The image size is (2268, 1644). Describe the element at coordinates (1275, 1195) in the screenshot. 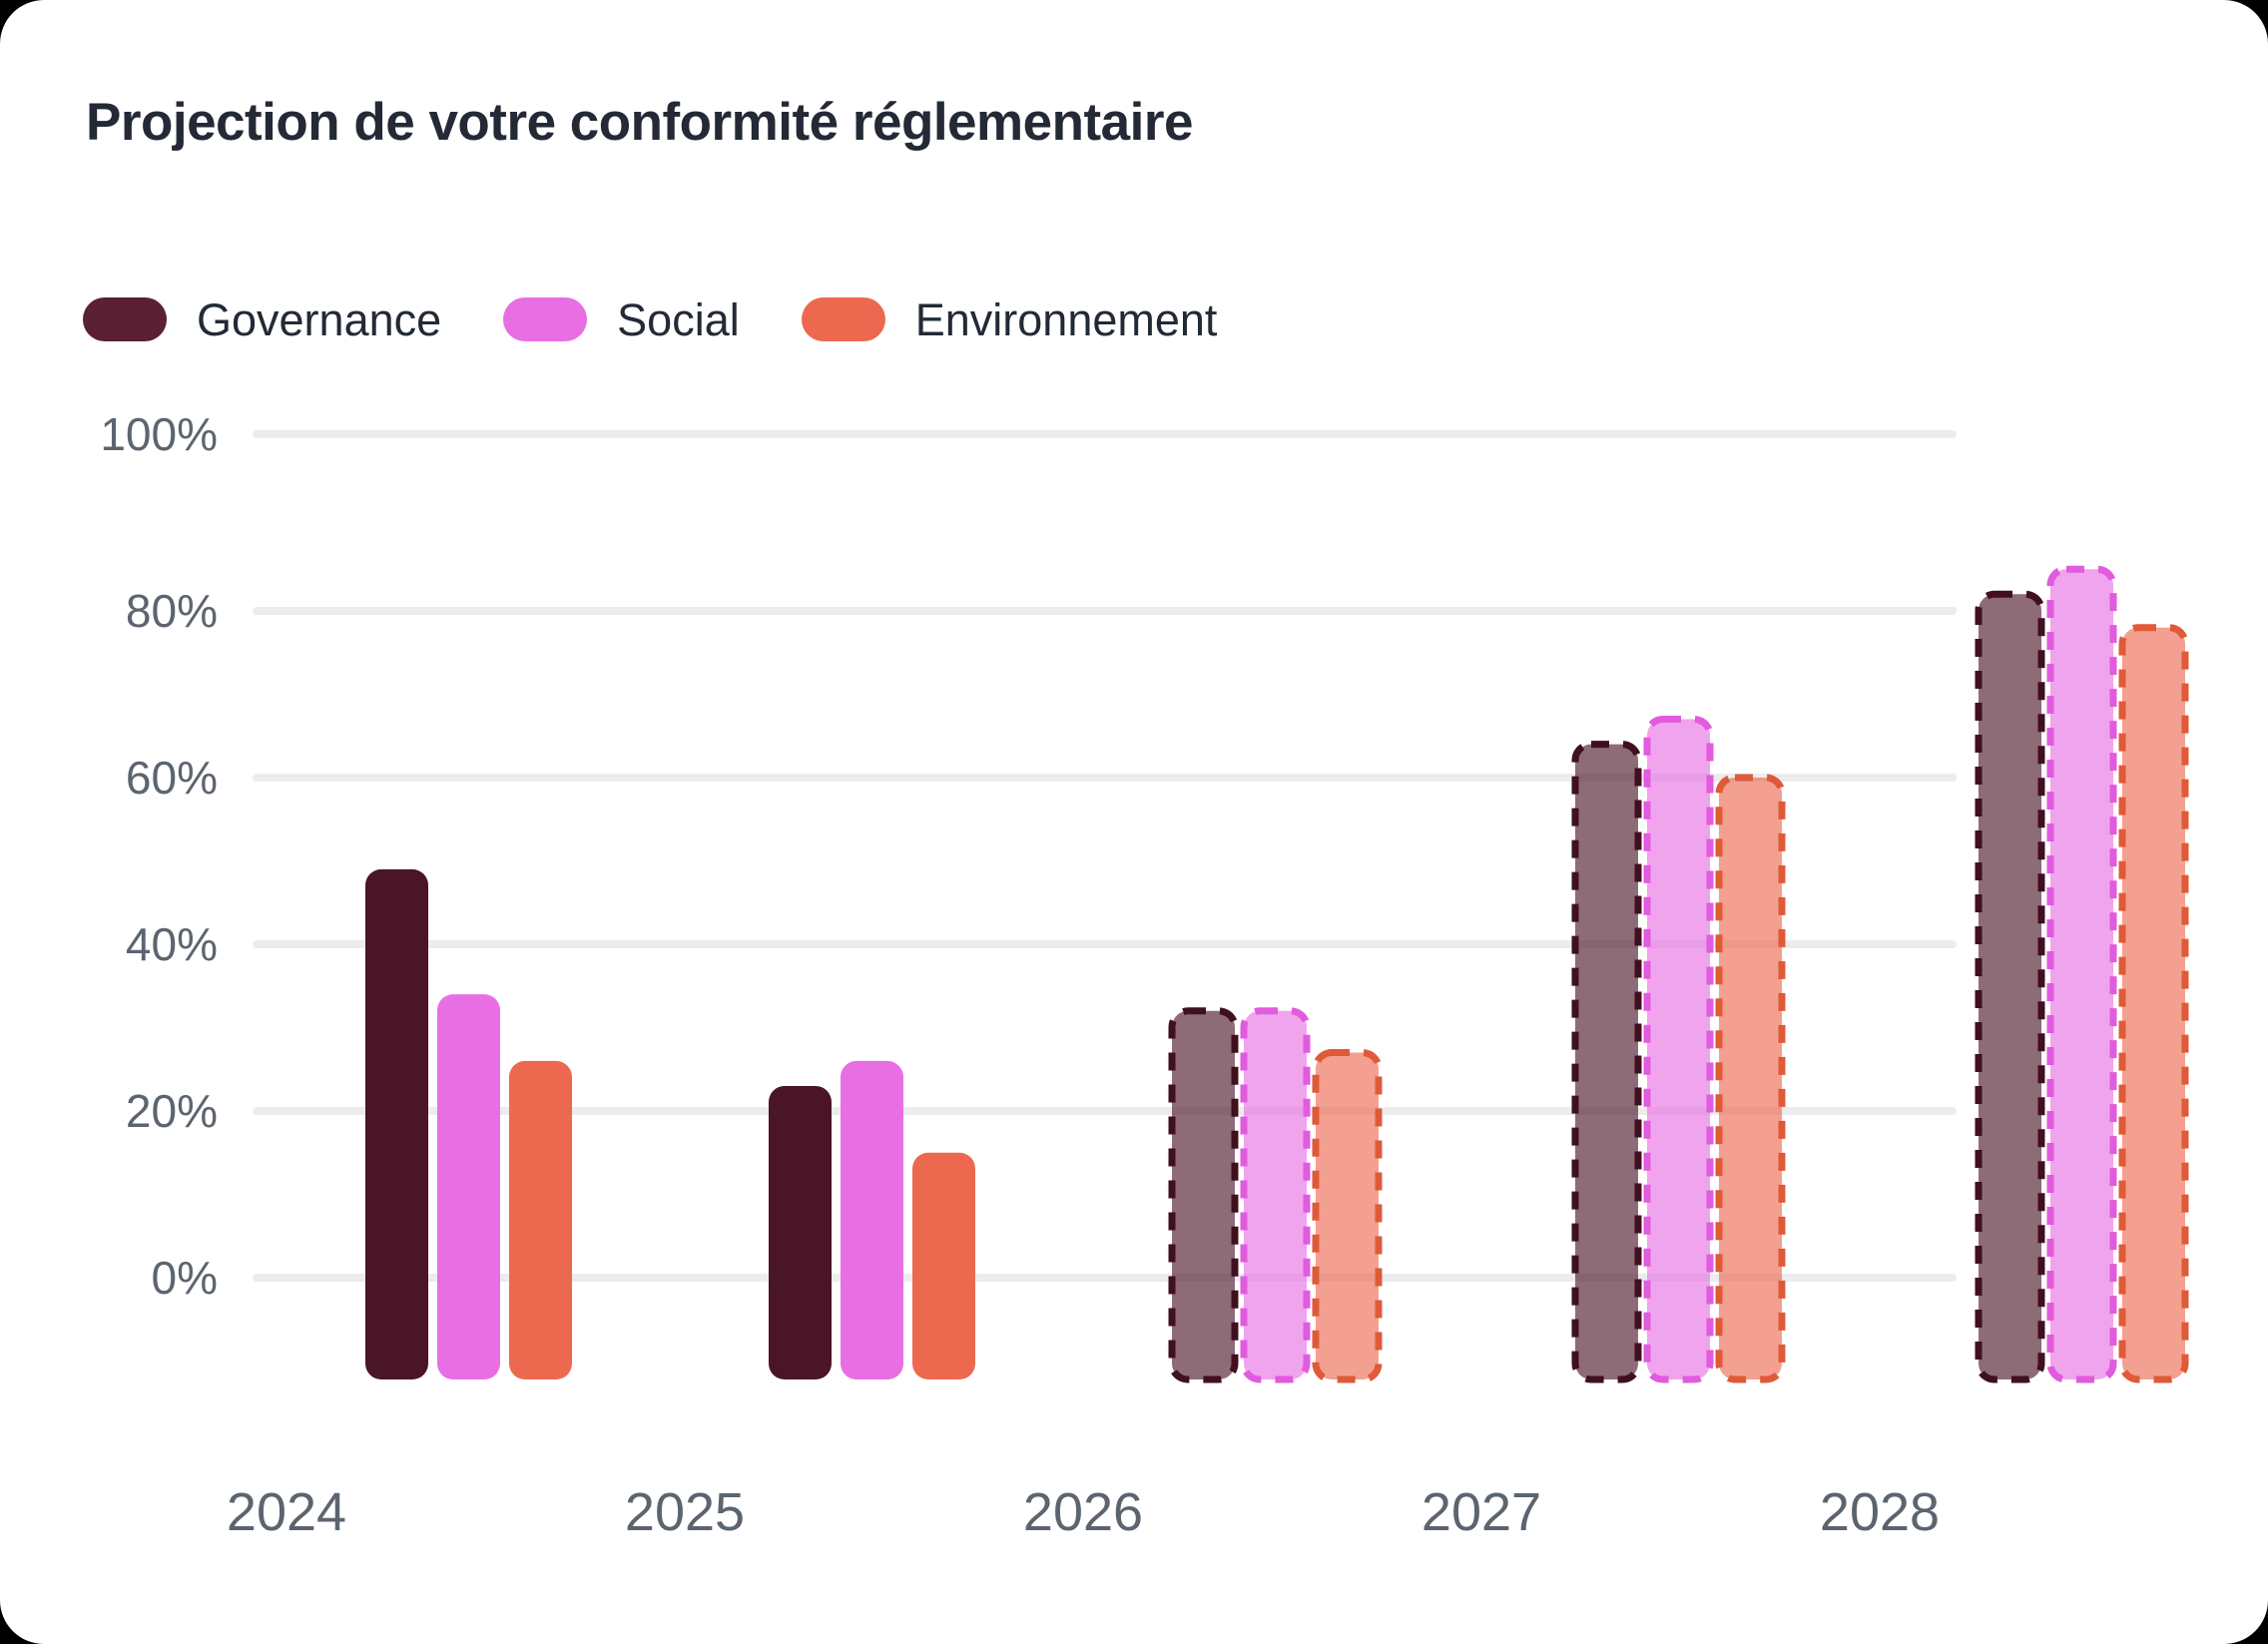

I see `bar-2026-social` at that location.